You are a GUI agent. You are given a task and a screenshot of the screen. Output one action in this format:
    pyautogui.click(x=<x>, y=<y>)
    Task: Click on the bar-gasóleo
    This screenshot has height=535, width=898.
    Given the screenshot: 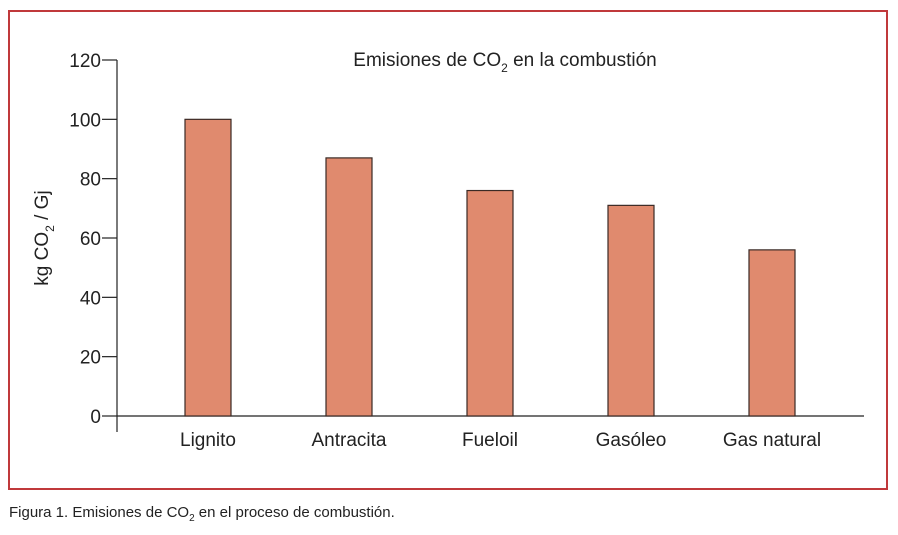 What is the action you would take?
    pyautogui.click(x=631, y=310)
    